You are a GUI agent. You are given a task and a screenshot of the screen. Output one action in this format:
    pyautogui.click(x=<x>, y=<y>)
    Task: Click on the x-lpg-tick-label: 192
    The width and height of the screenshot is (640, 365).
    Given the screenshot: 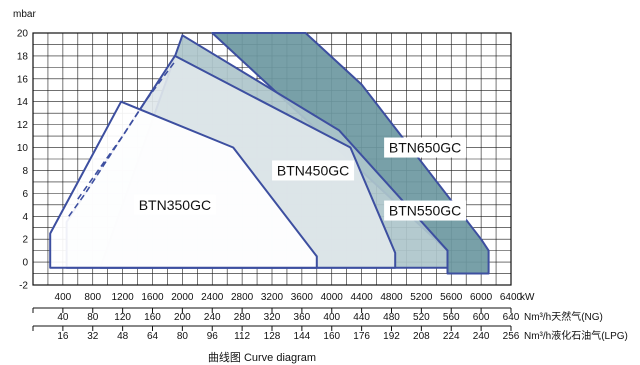 What is the action you would take?
    pyautogui.click(x=391, y=336)
    